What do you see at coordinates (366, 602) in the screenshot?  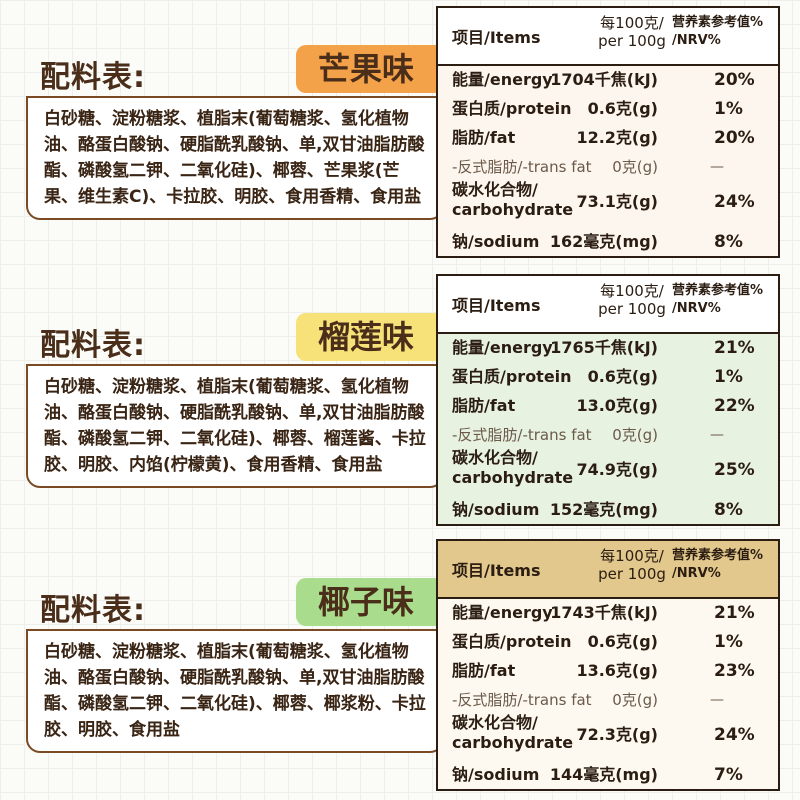 I see `flavor-badge: 椰子味` at bounding box center [366, 602].